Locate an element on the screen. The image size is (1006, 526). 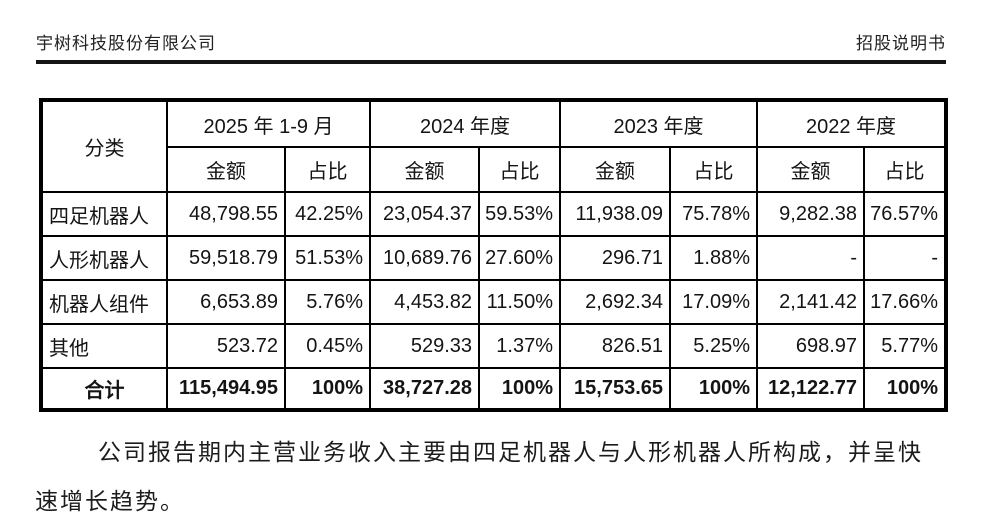
table-cell: 15,753.65 is located at coordinates (615, 389).